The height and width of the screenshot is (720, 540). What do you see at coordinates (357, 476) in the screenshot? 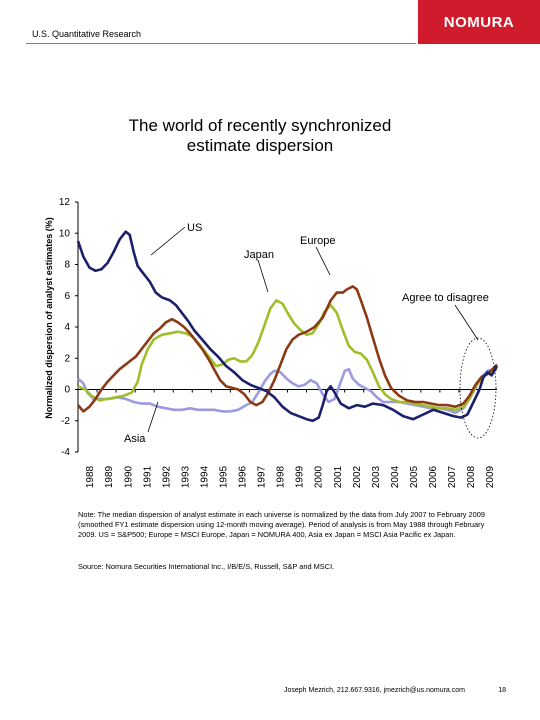
I see `x-tick-label: 2002` at bounding box center [357, 476].